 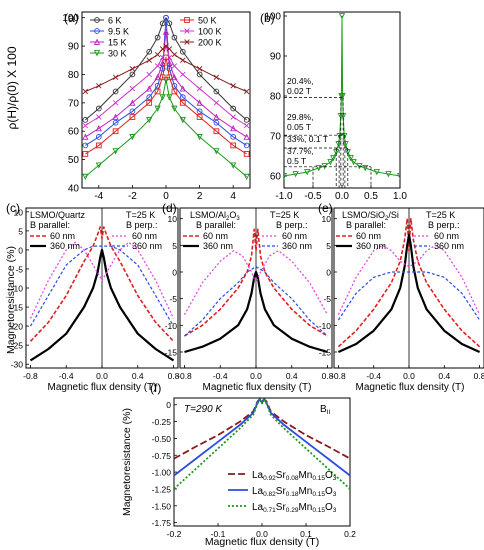 I want to click on e-ytick-label: 0, so click(x=328, y=273).